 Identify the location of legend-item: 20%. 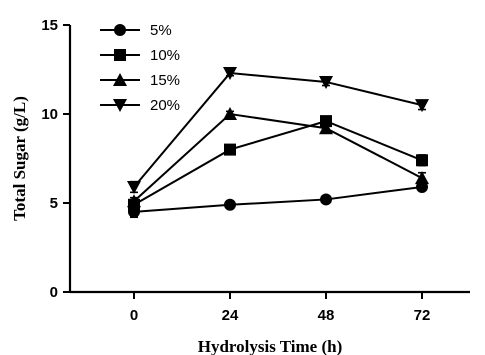
(140, 105).